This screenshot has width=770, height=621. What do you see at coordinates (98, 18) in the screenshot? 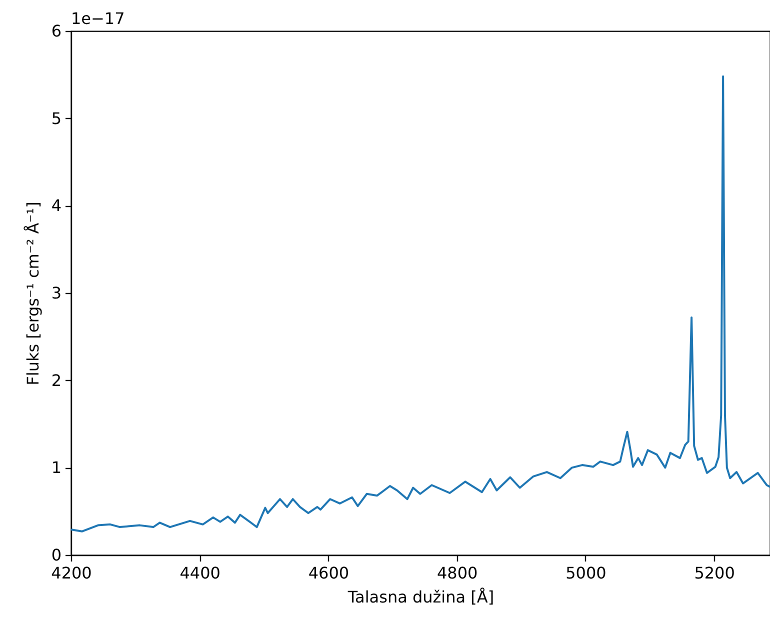
I see `text: 1e−17` at bounding box center [98, 18].